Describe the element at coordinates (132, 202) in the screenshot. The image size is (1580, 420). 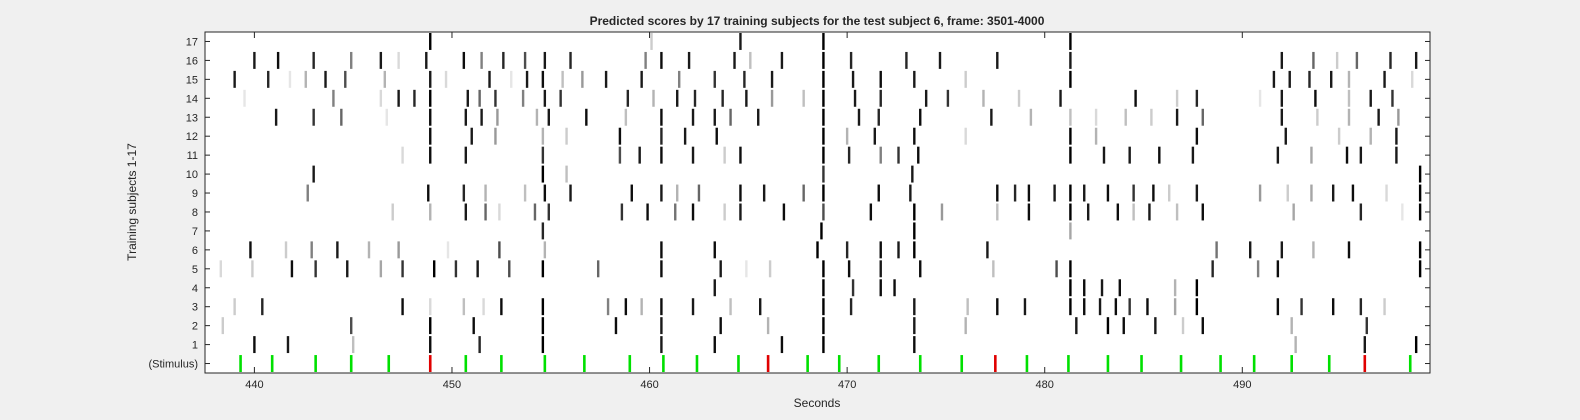
I see `y-axis-label: Training subjects 1-17` at that location.